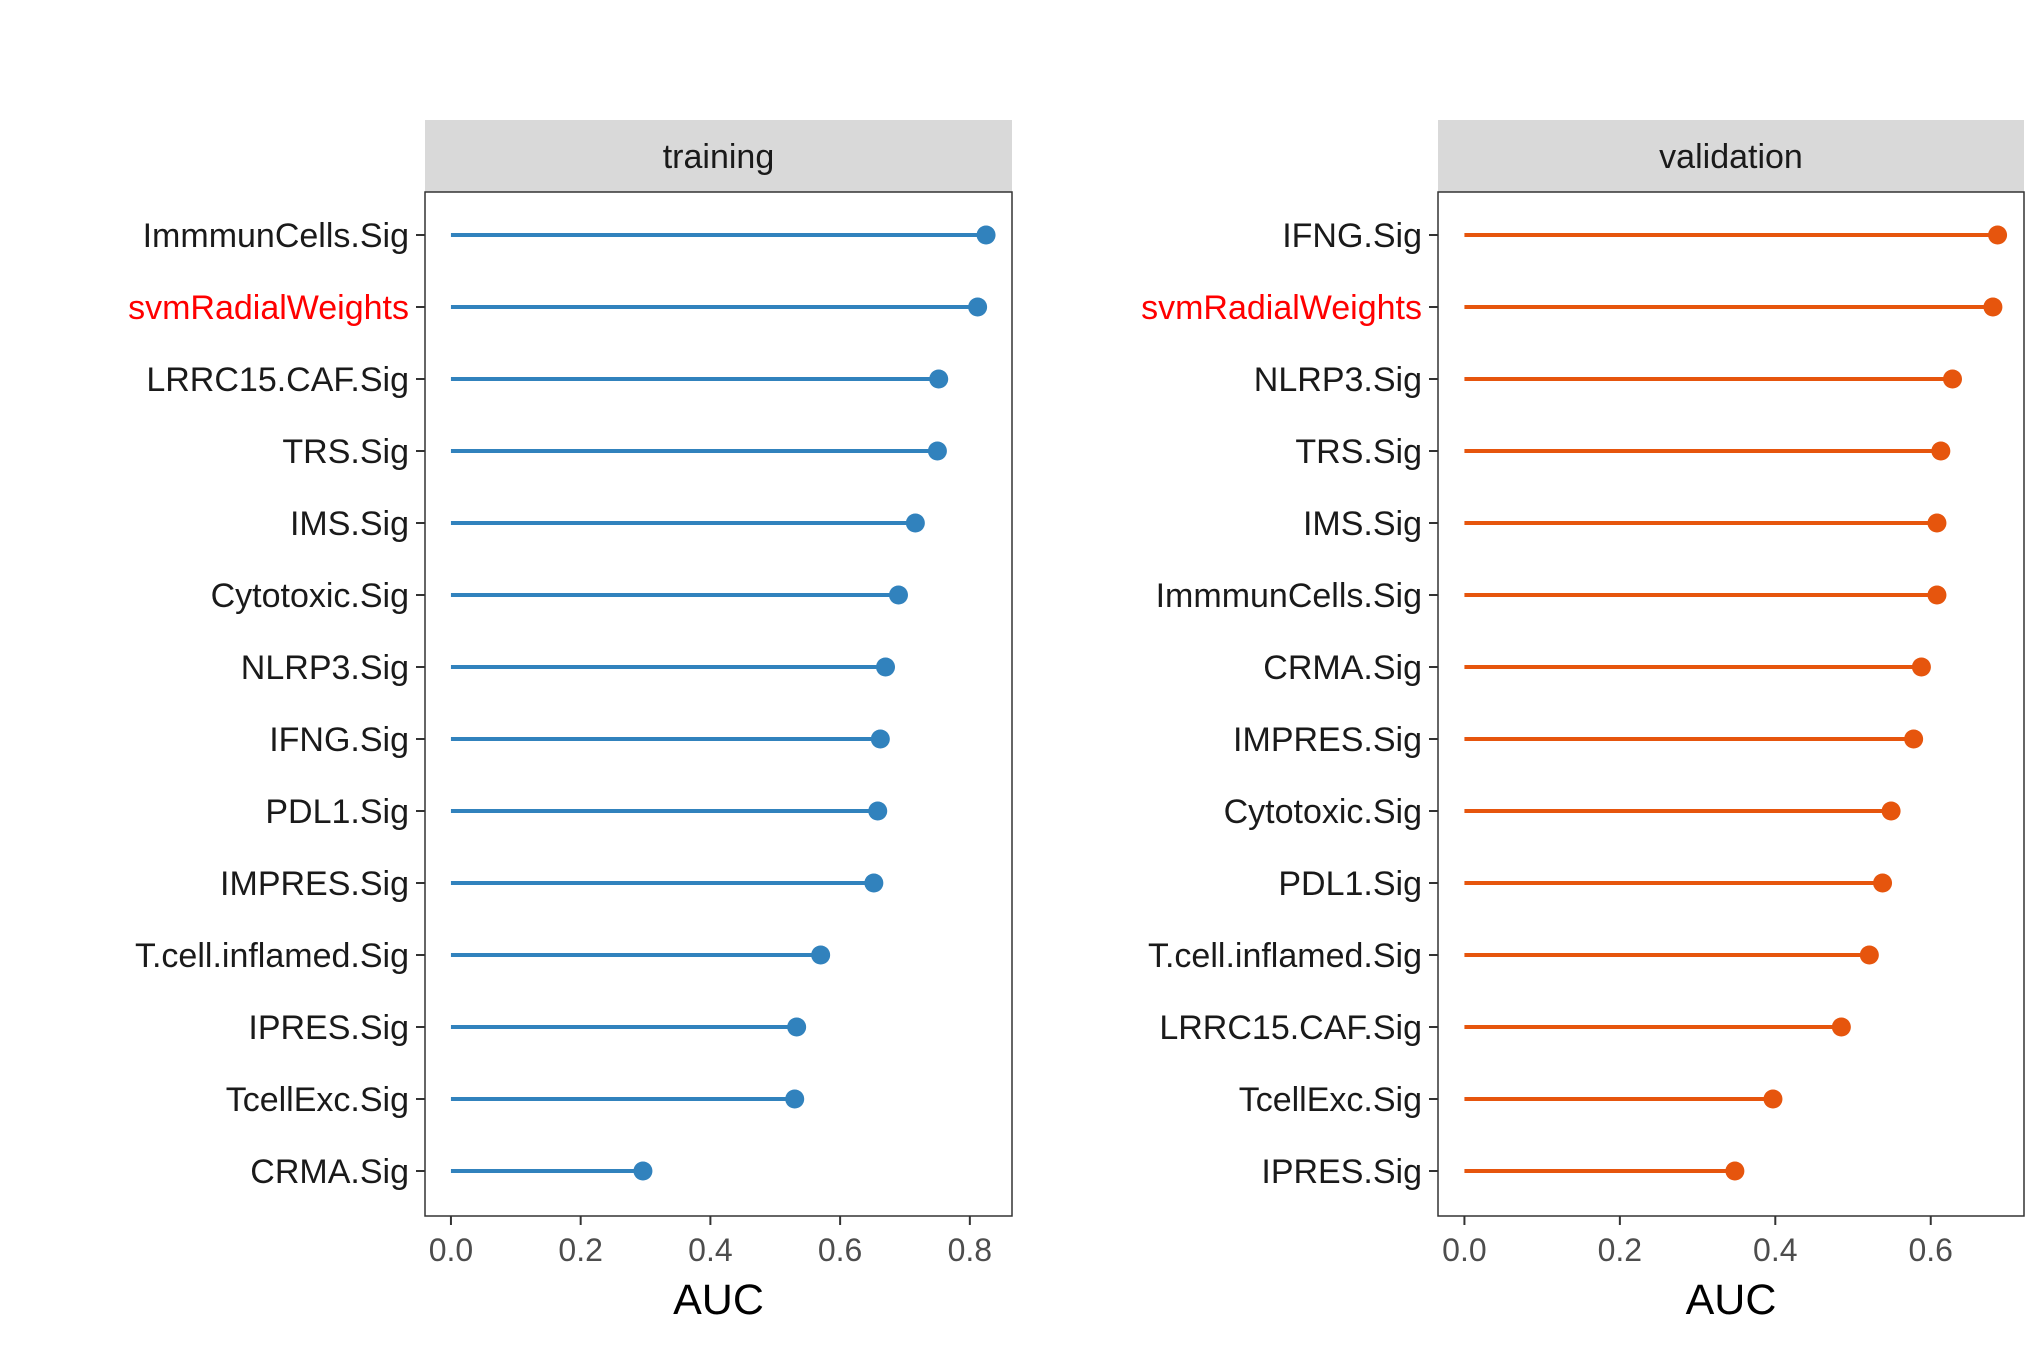 This screenshot has width=2040, height=1355. I want to click on x-tick-label: 0.8, so click(970, 1250).